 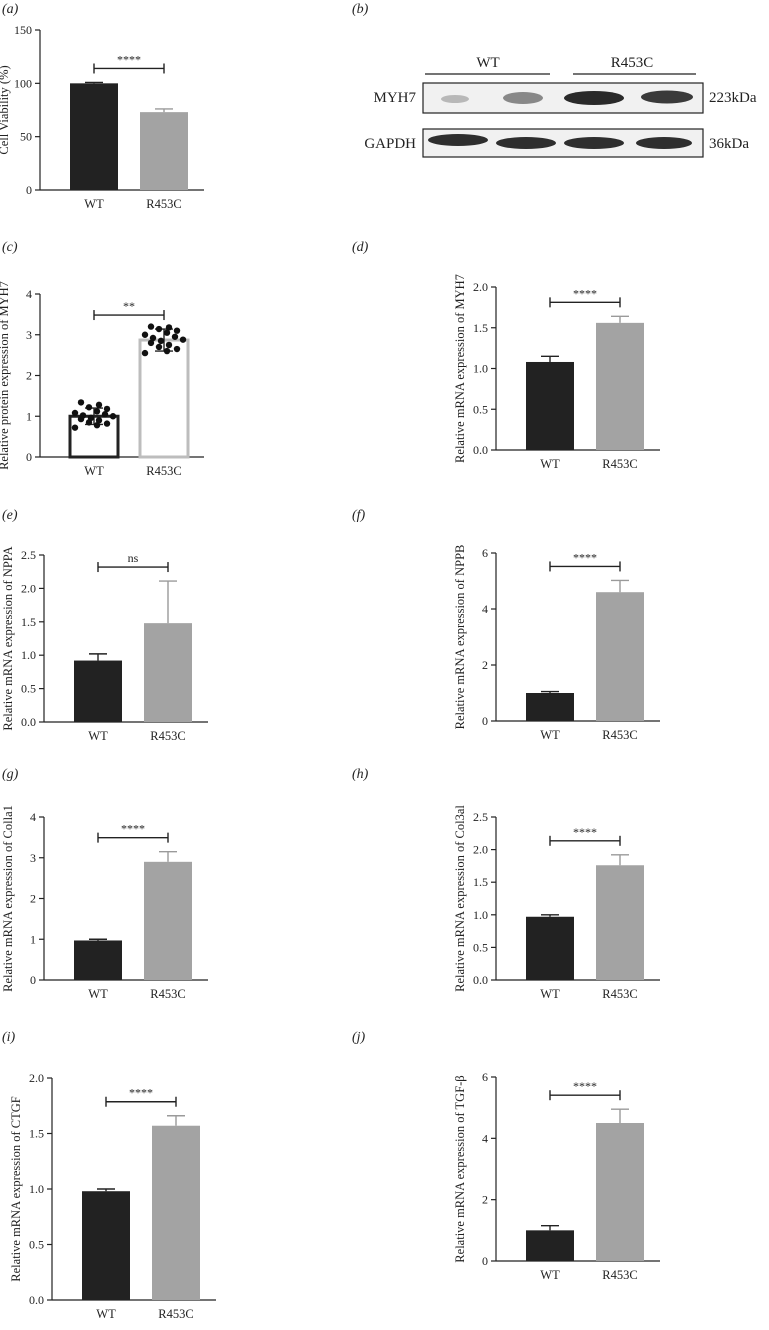 What do you see at coordinates (26, 137) in the screenshot?
I see `y-tick-label: 50` at bounding box center [26, 137].